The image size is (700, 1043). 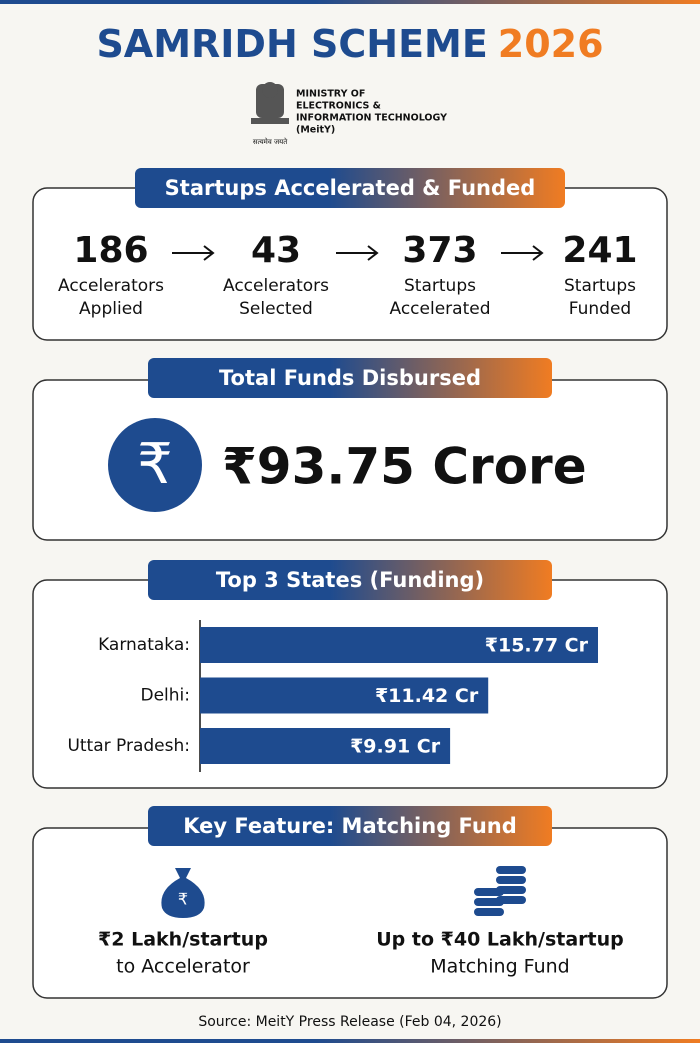 What do you see at coordinates (270, 141) in the screenshot?
I see `motto: सत्यमेव जयते` at bounding box center [270, 141].